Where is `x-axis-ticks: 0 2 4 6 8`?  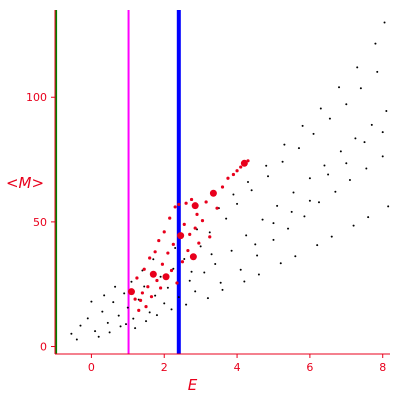 x-axis-ticks: 0 2 4 6 8 is located at coordinates (237, 364).